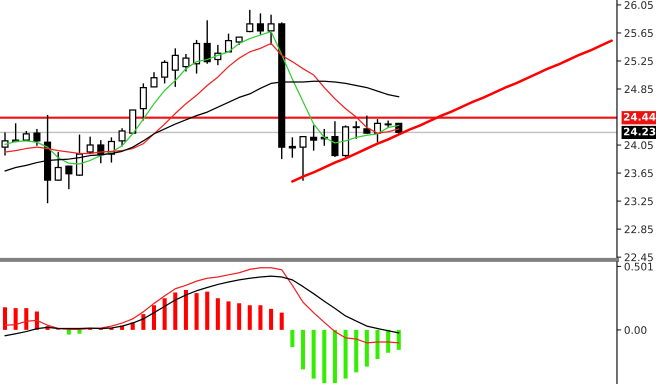  What do you see at coordinates (638, 33) in the screenshot?
I see `y-tick-label: 25.65` at bounding box center [638, 33].